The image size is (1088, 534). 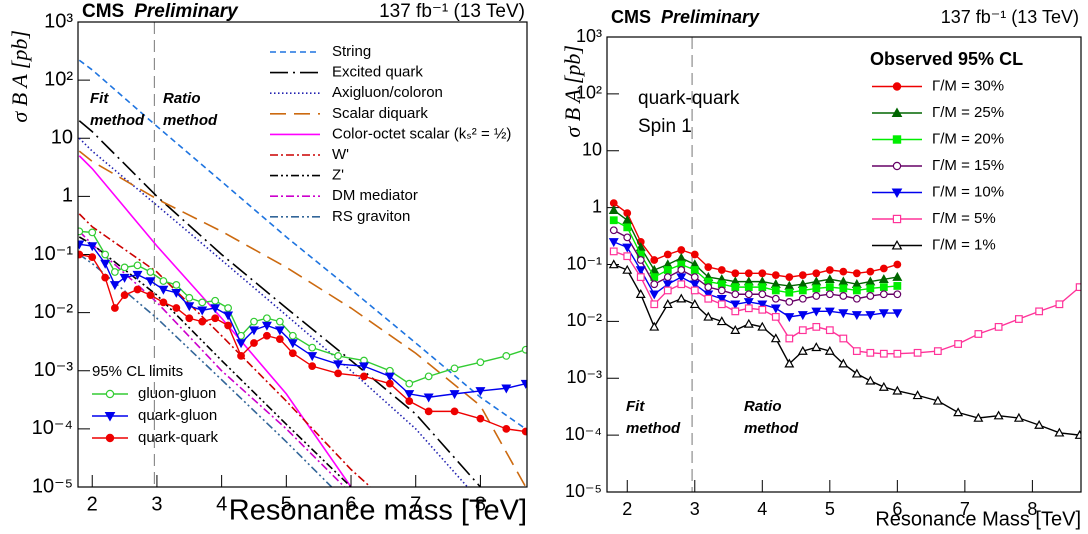 I want to click on y-tick-label: 10⁻³, so click(x=54, y=370).